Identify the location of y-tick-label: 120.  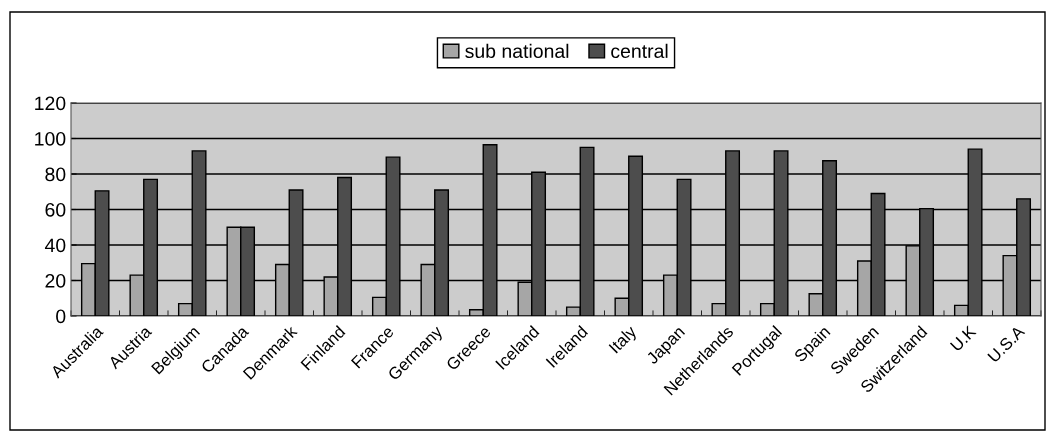
(50, 103).